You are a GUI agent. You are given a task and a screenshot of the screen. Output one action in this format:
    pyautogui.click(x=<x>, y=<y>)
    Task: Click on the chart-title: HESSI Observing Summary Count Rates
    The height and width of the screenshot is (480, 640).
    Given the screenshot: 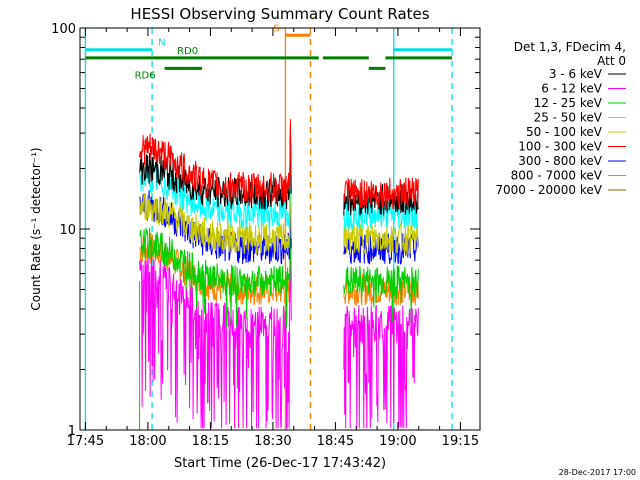 What is the action you would take?
    pyautogui.click(x=279, y=14)
    